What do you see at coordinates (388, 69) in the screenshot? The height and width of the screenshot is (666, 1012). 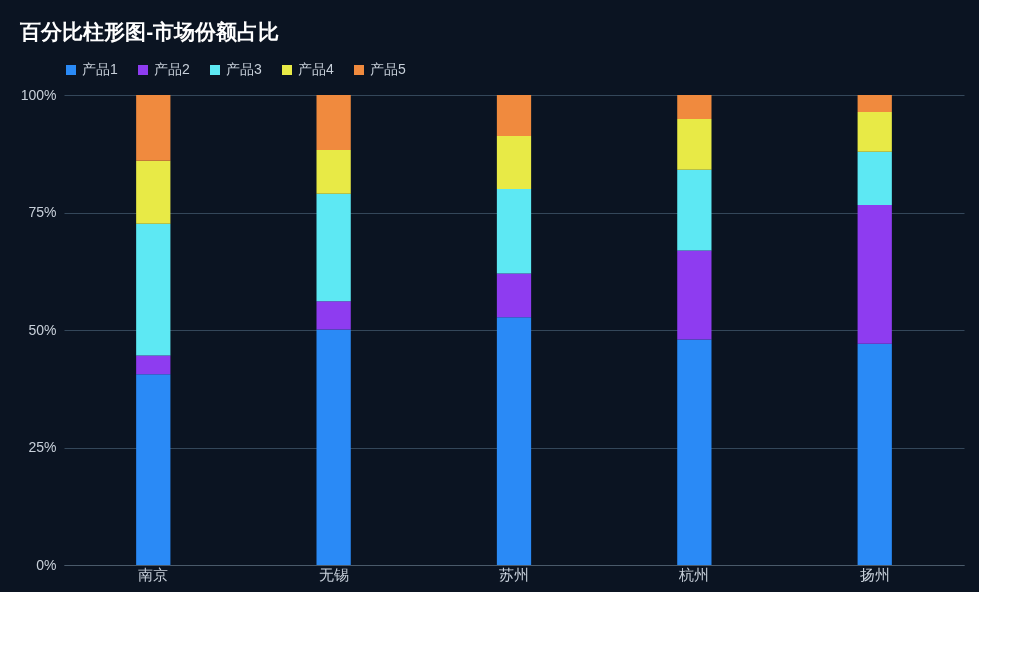 I see `legend-label: 产品5` at bounding box center [388, 69].